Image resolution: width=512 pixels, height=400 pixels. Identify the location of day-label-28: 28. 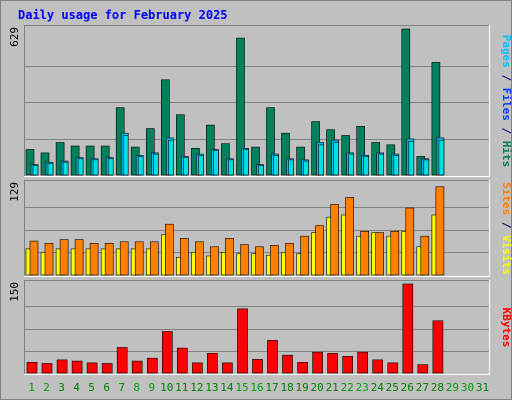
(437, 387).